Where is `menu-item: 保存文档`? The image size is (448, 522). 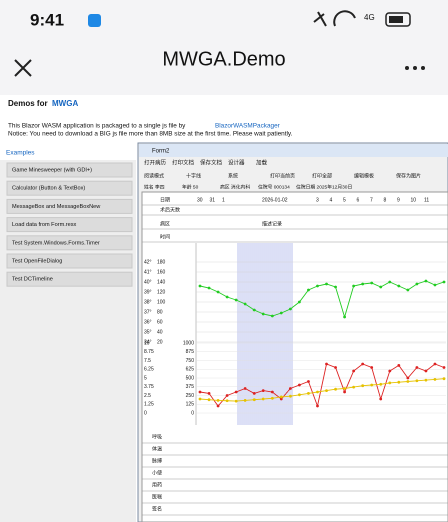
menu-item: 保存文档 is located at coordinates (211, 162).